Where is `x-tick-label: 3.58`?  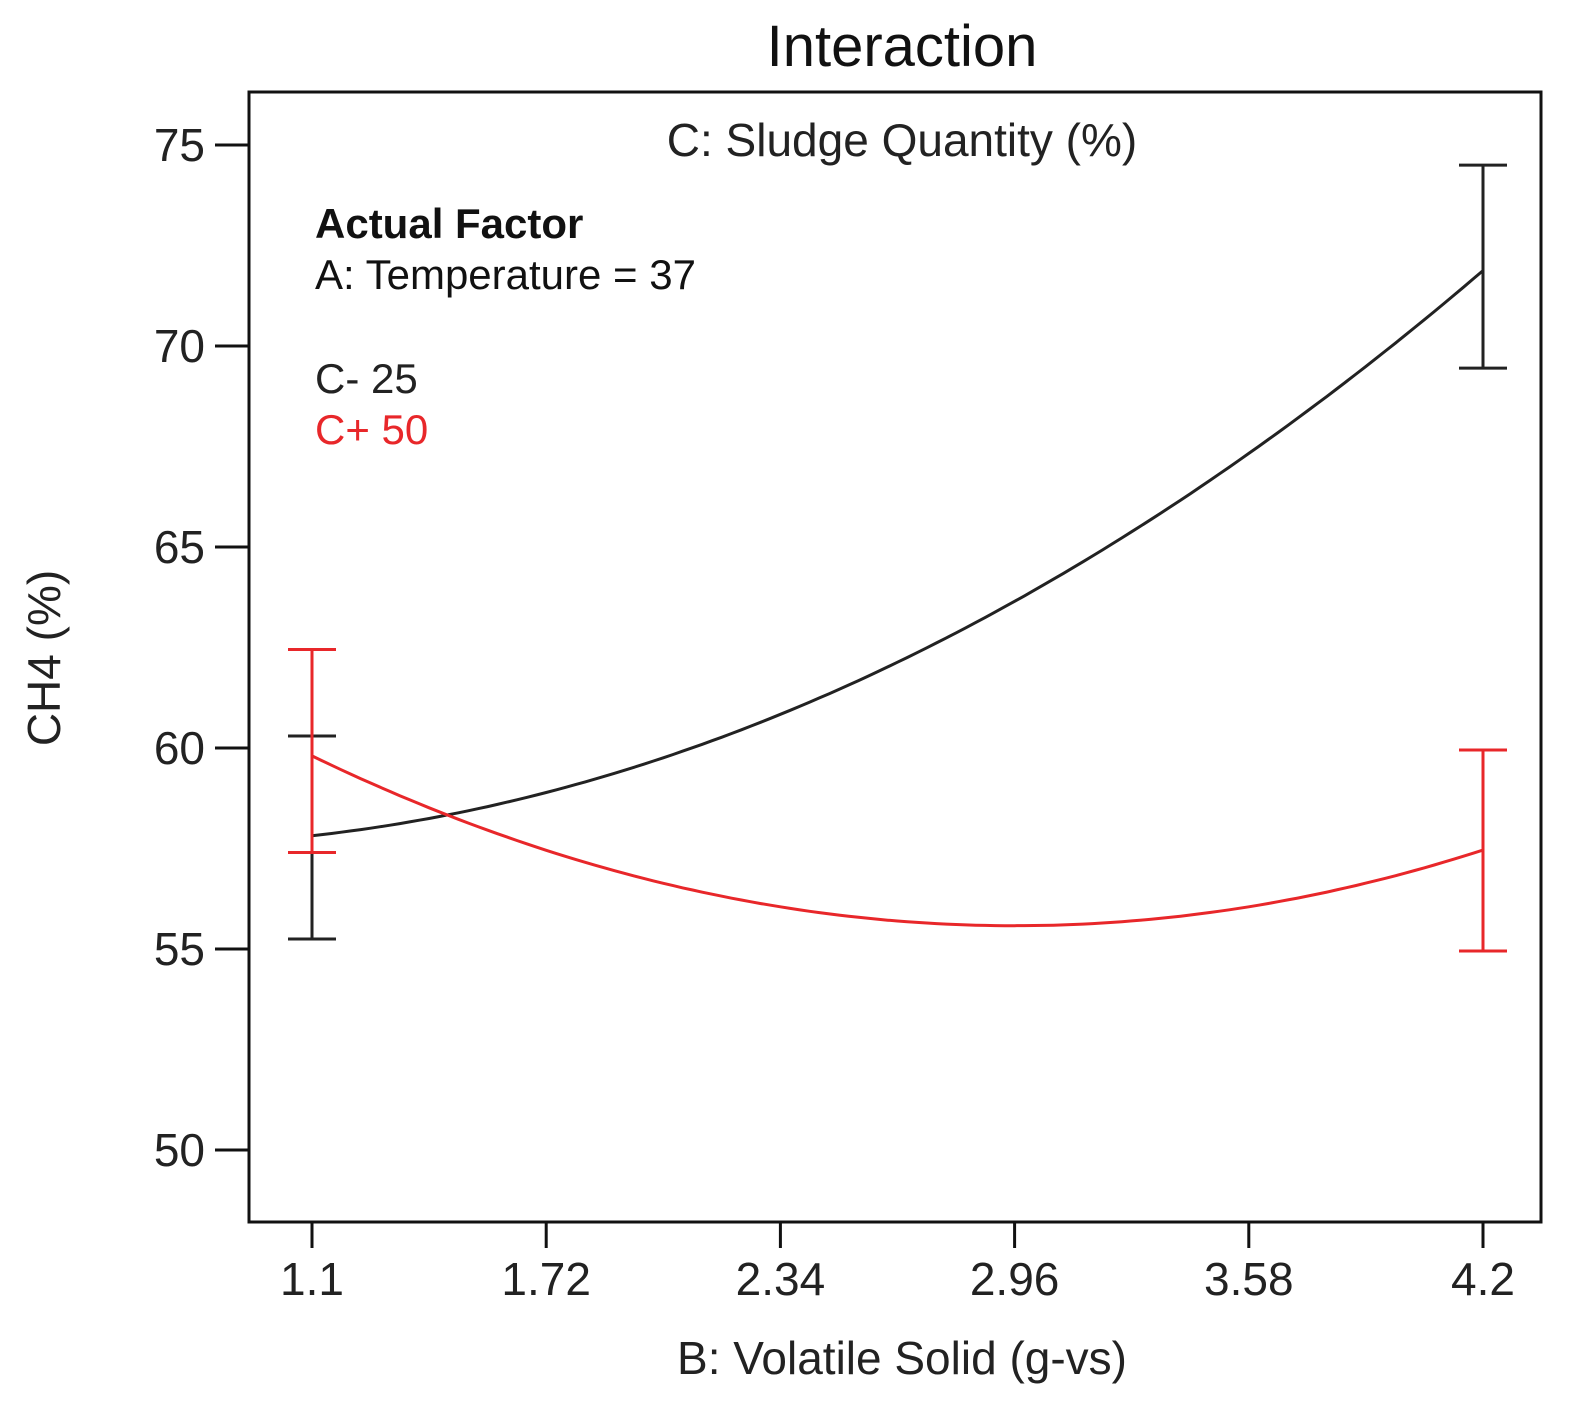
x-tick-label: 3.58 is located at coordinates (1249, 1279).